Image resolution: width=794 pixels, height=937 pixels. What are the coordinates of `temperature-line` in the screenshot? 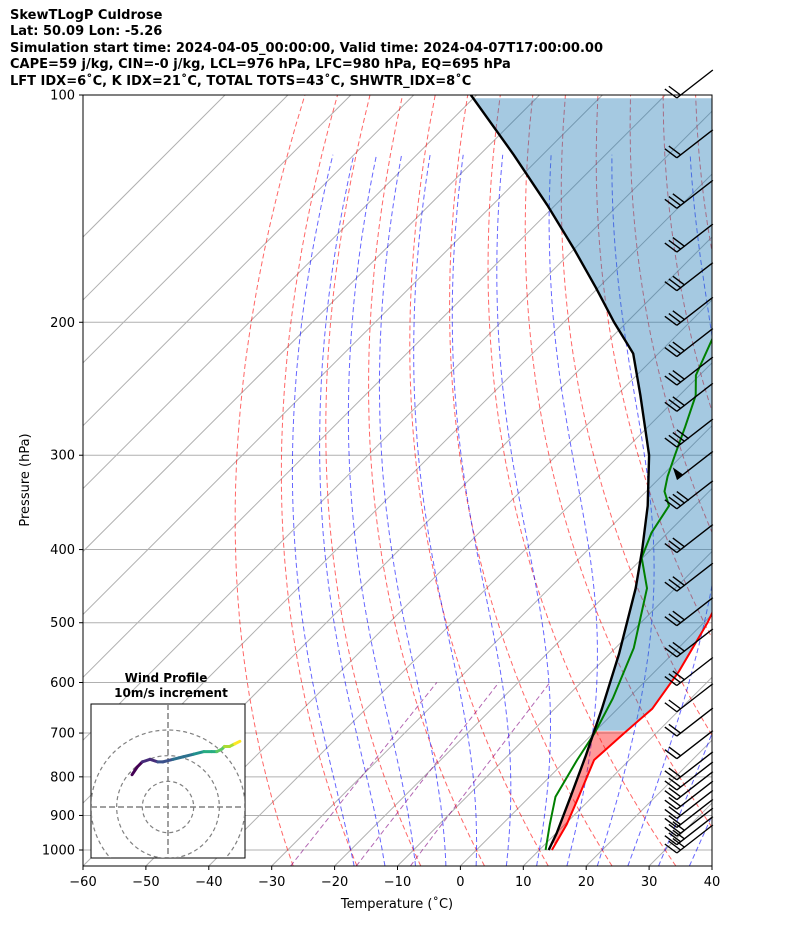 It's located at (631, 730).